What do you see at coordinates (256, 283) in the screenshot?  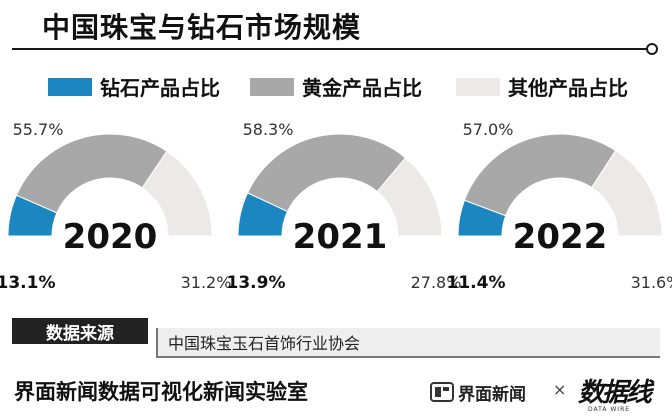 I see `value-label-2021-diamond: 13.9%` at bounding box center [256, 283].